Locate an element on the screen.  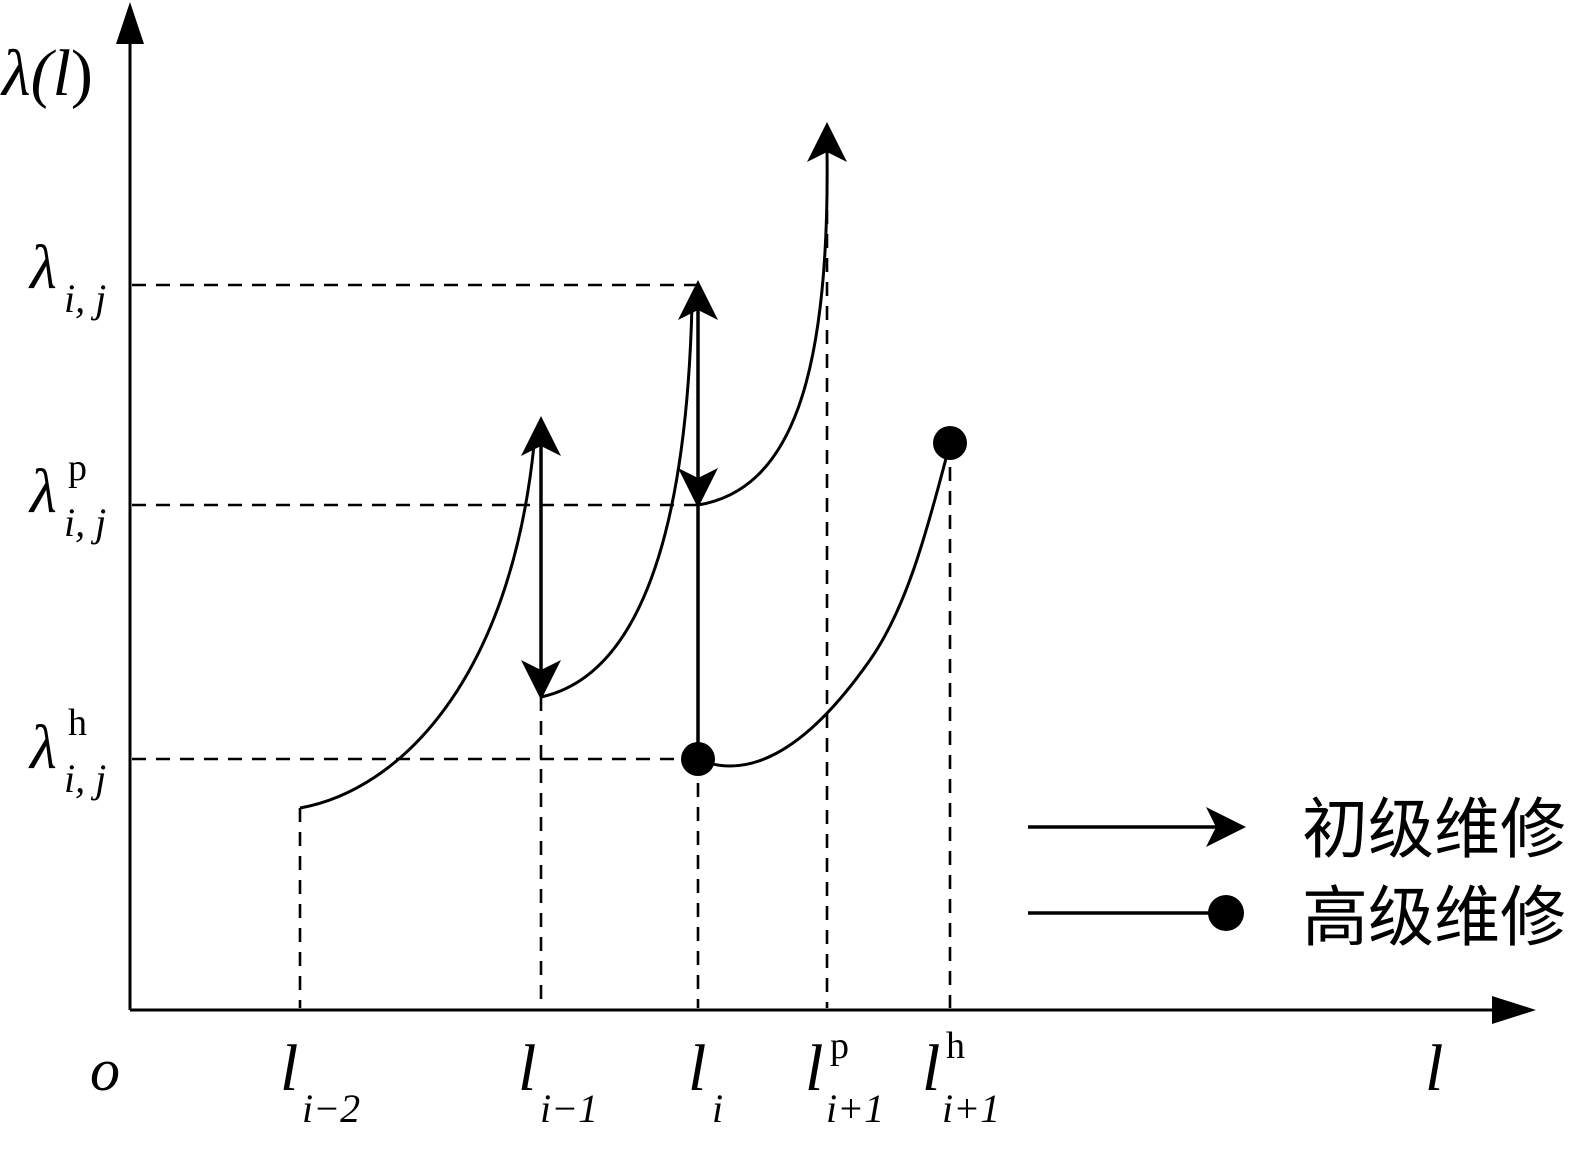
legend-item-major-maintenance: 高级维修 is located at coordinates (1297, 917).